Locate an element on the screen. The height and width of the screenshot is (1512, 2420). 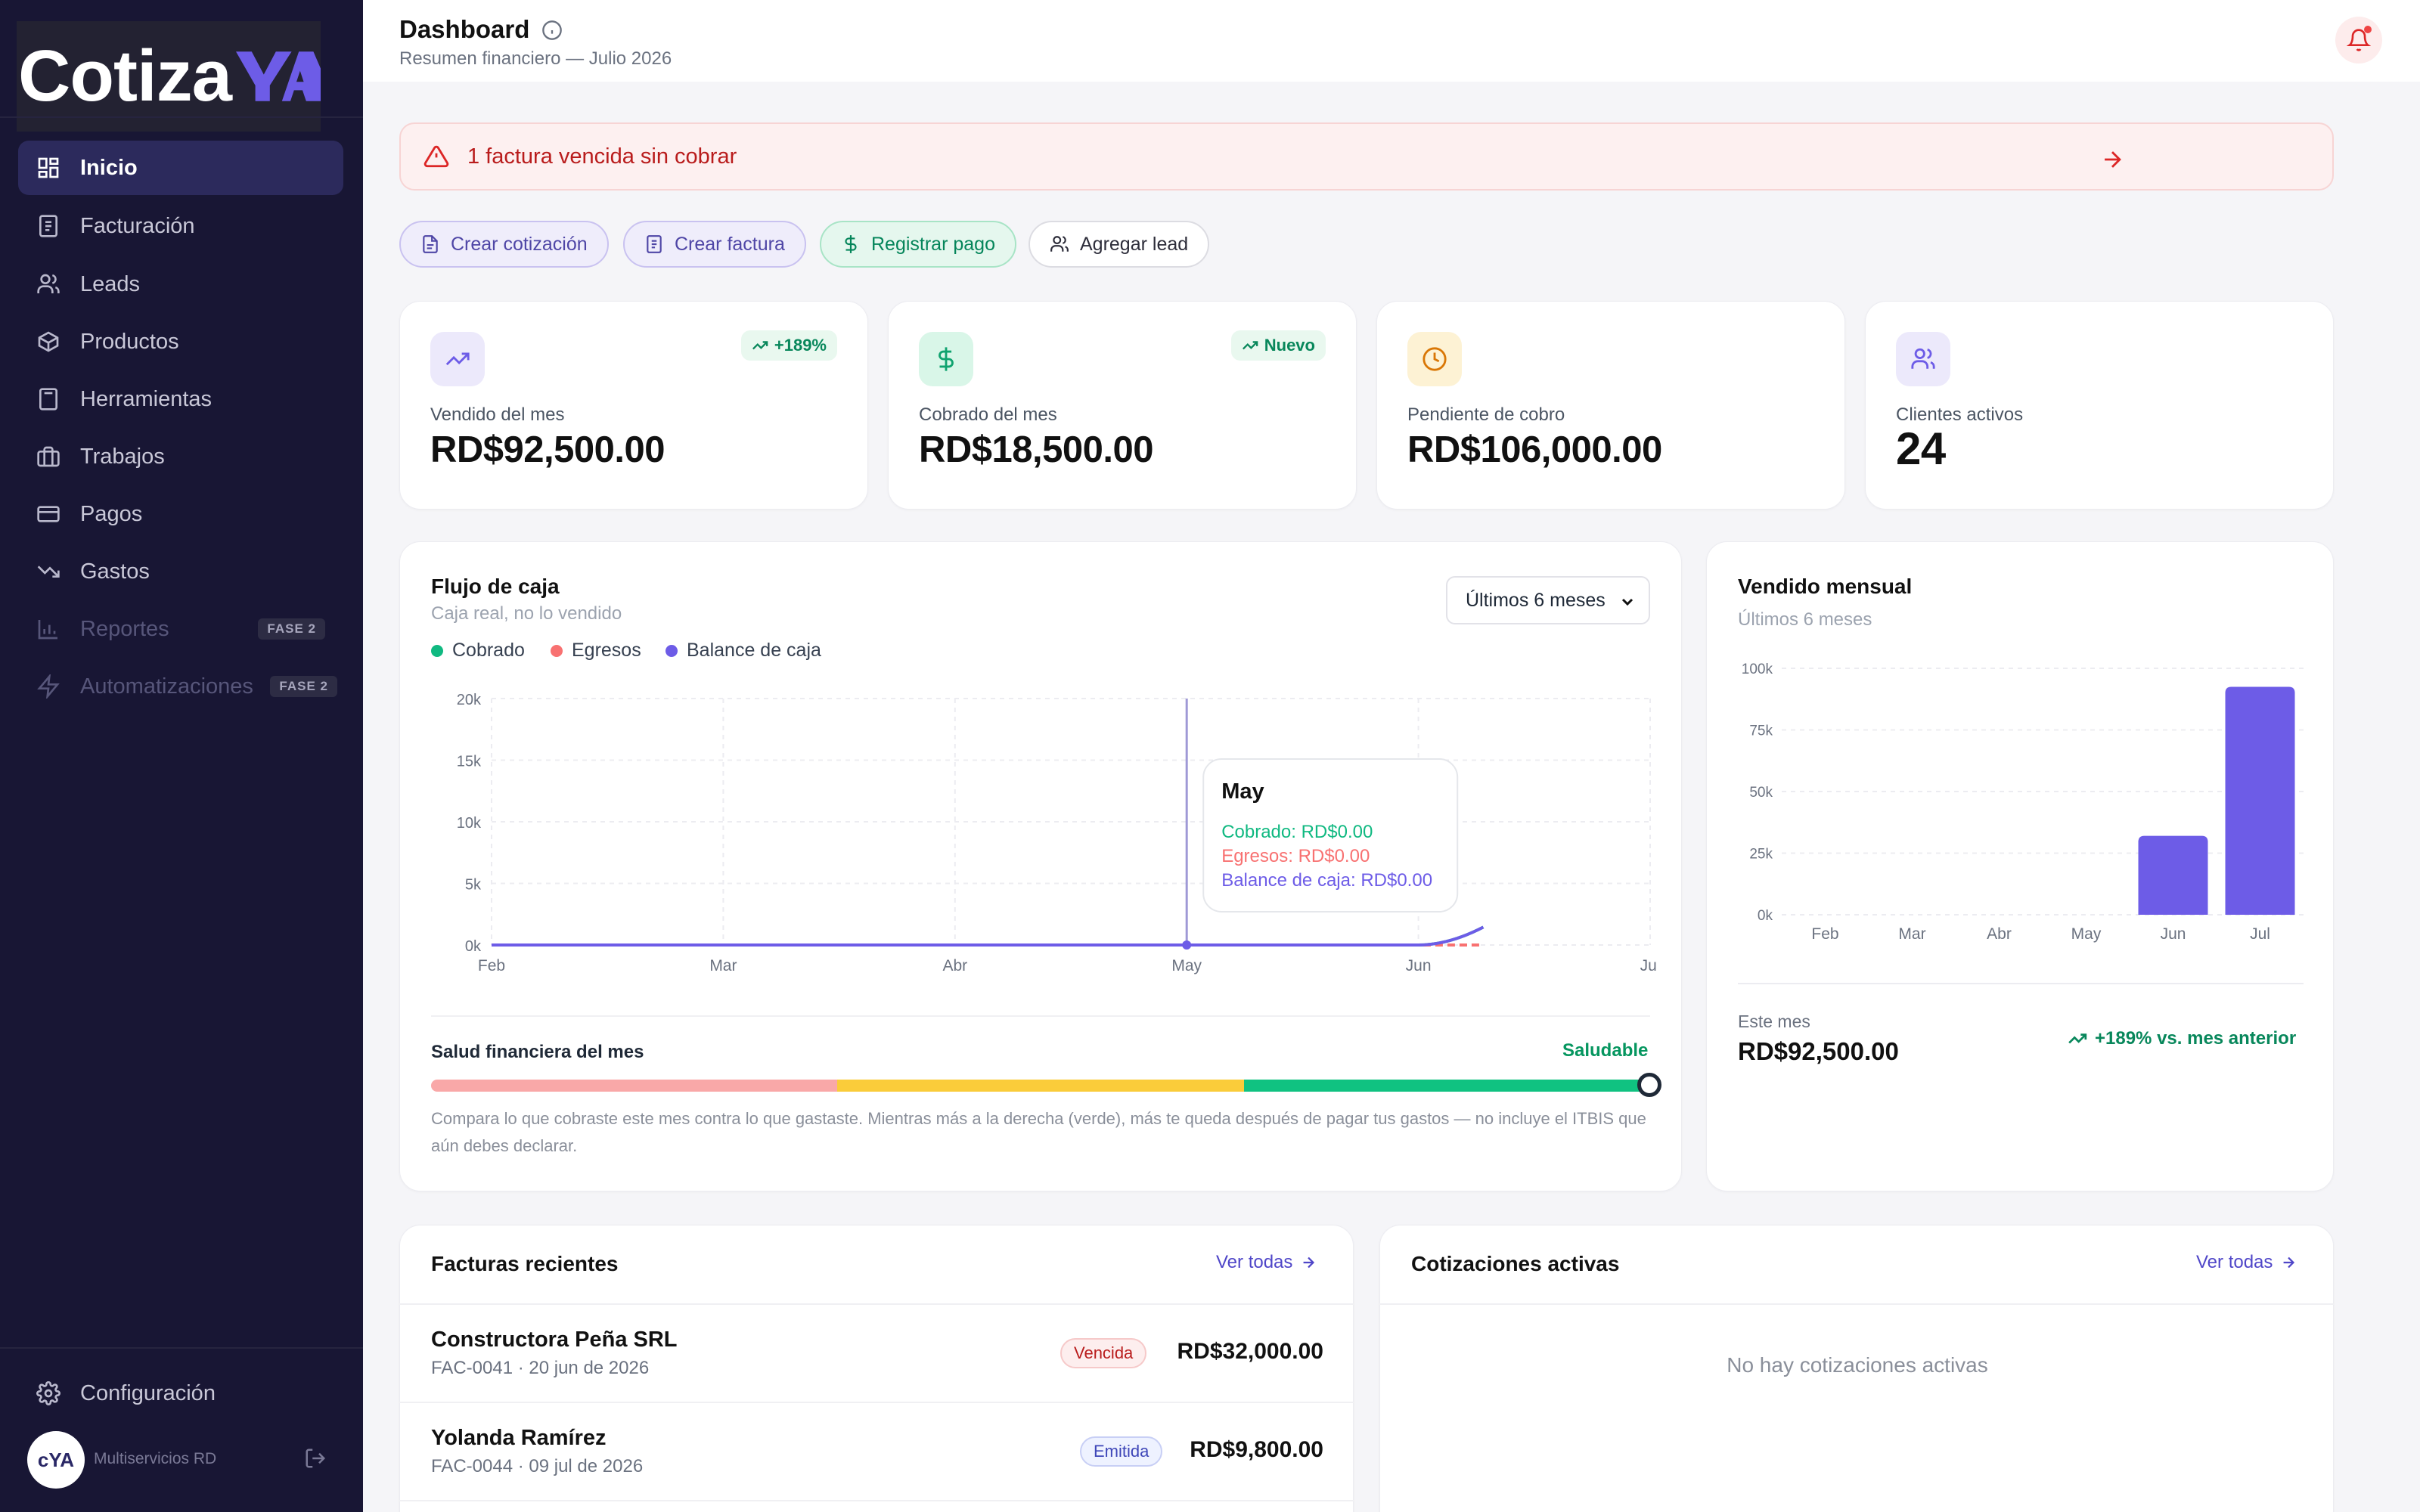
kpi-card-vendido: +189% Vendido del mes RD$92,500.00 is located at coordinates (633, 405).